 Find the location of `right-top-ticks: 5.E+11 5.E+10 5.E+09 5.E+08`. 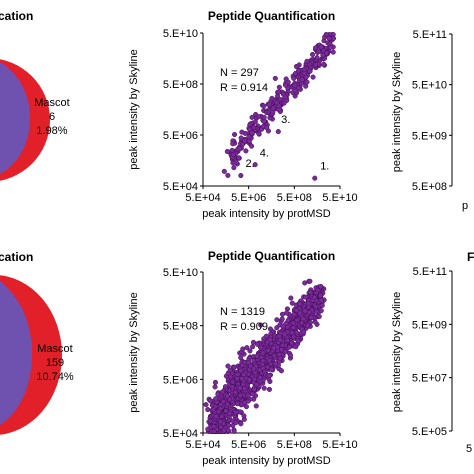

right-top-ticks: 5.E+11 5.E+10 5.E+09 5.E+08 is located at coordinates (432, 111).